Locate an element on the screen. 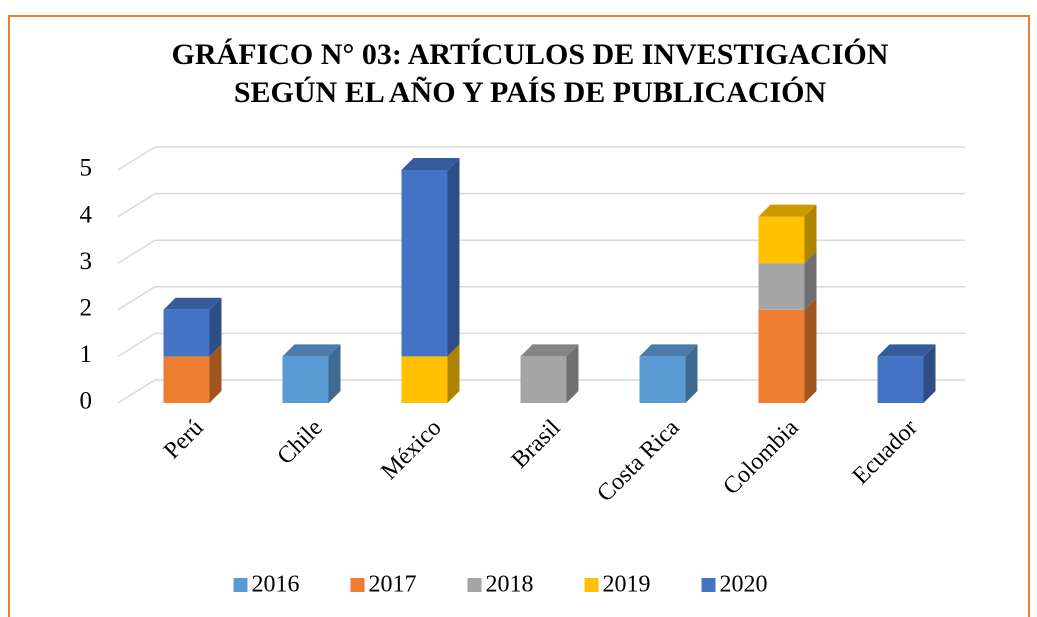  y-tick-label: 0 is located at coordinates (86, 401).